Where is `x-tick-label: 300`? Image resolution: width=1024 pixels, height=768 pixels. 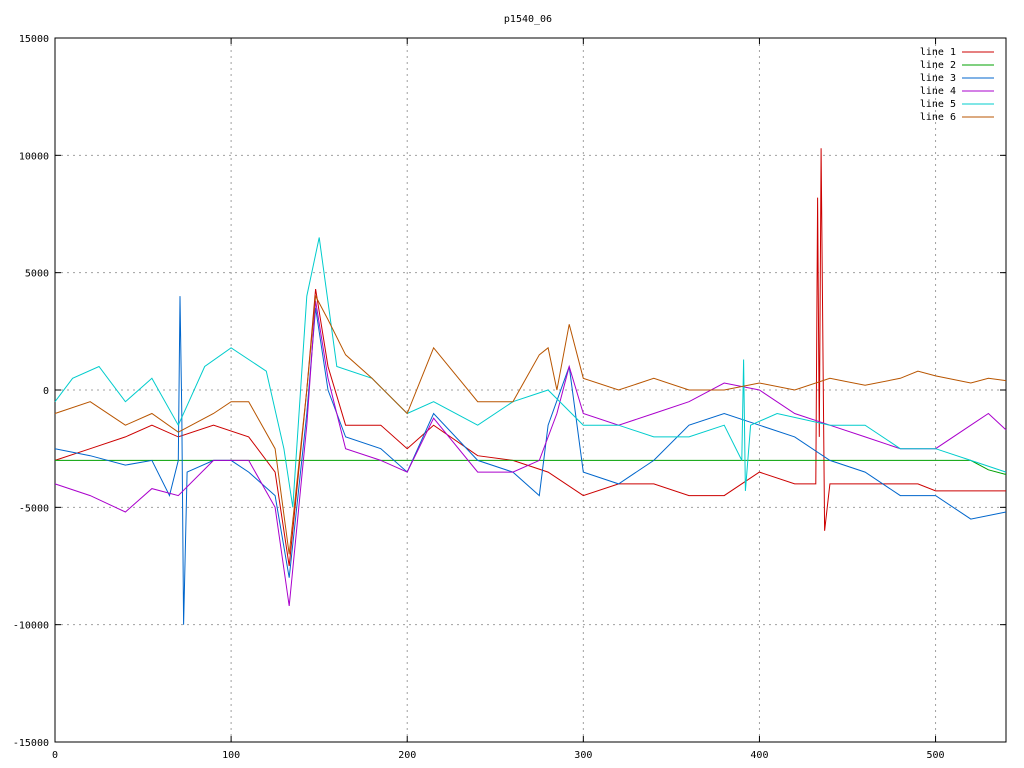 x-tick-label: 300 is located at coordinates (583, 755).